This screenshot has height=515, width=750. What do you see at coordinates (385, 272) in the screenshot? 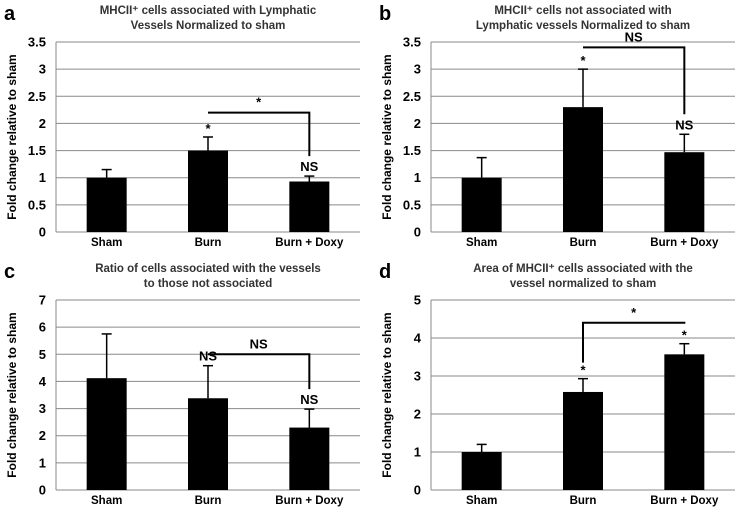
I see `panel-letter: d` at bounding box center [385, 272].